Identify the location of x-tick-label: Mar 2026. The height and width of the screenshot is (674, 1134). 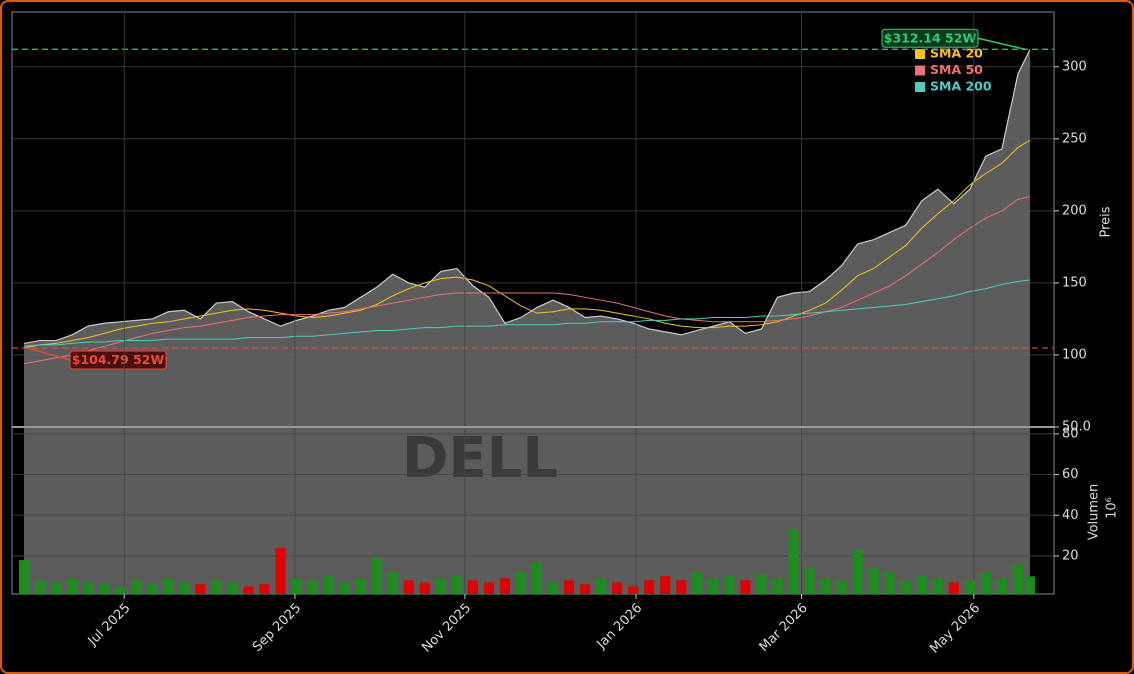
(784, 628).